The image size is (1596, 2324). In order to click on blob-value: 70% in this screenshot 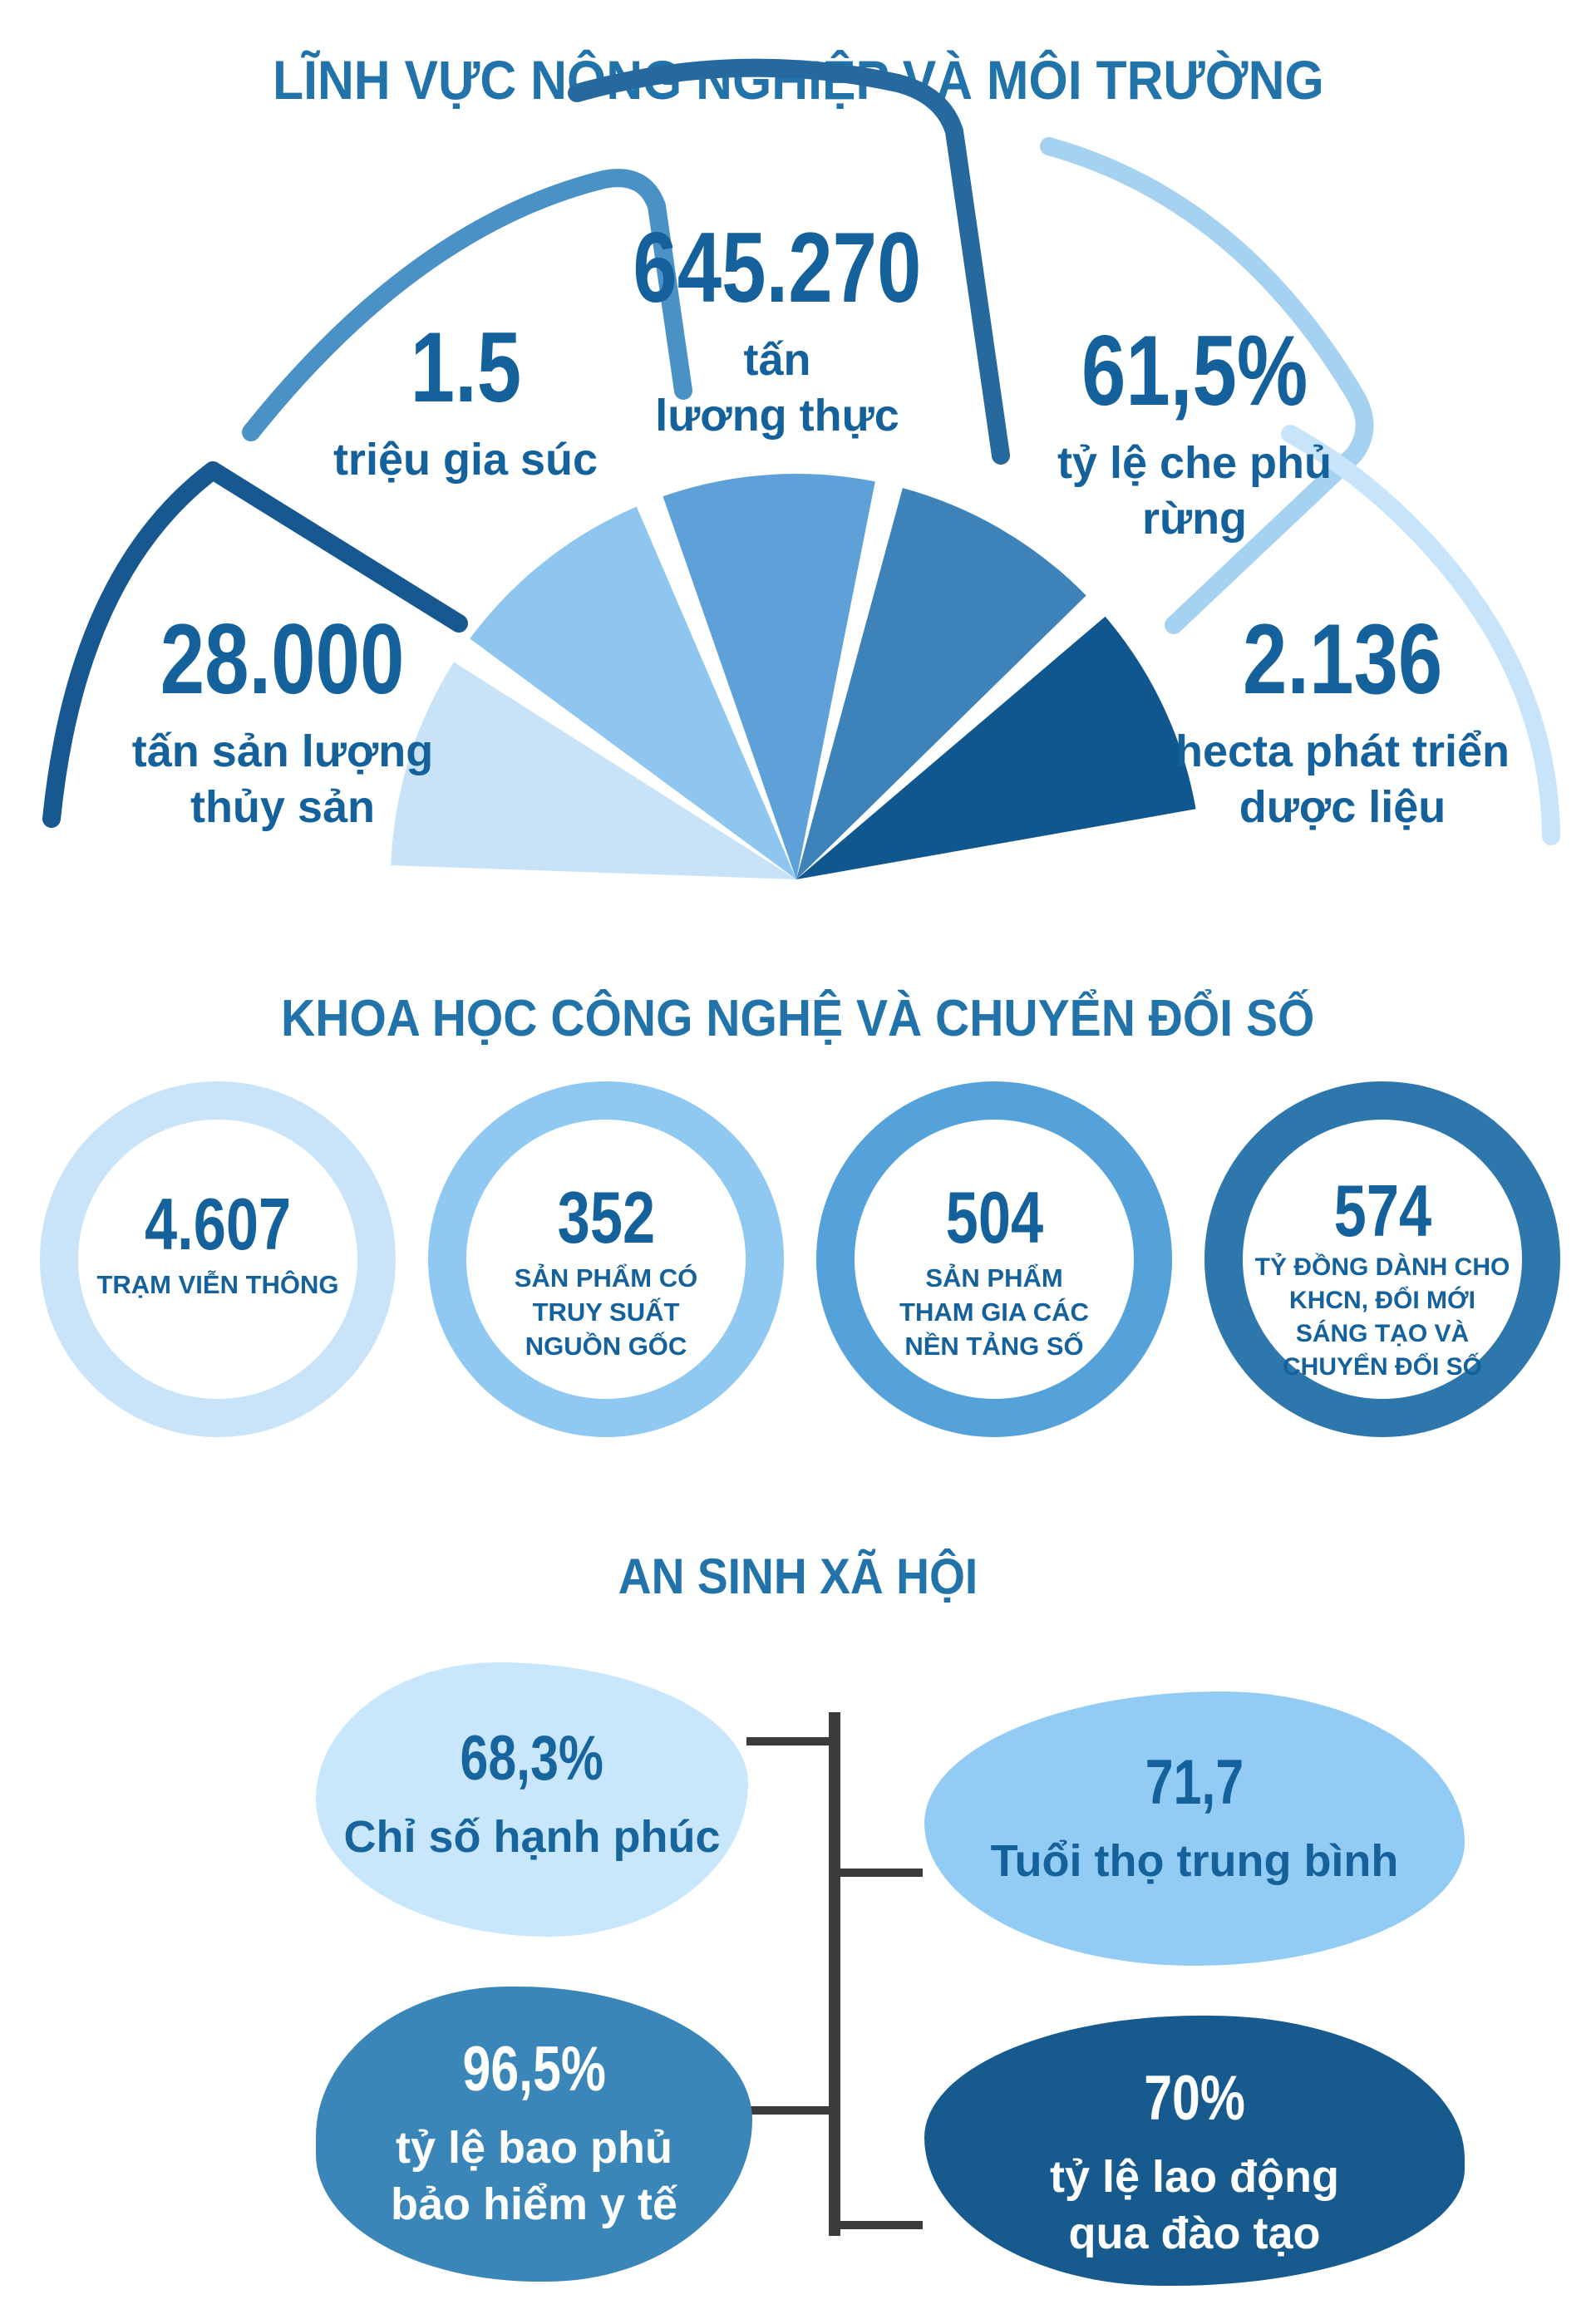, I will do `click(1194, 2098)`.